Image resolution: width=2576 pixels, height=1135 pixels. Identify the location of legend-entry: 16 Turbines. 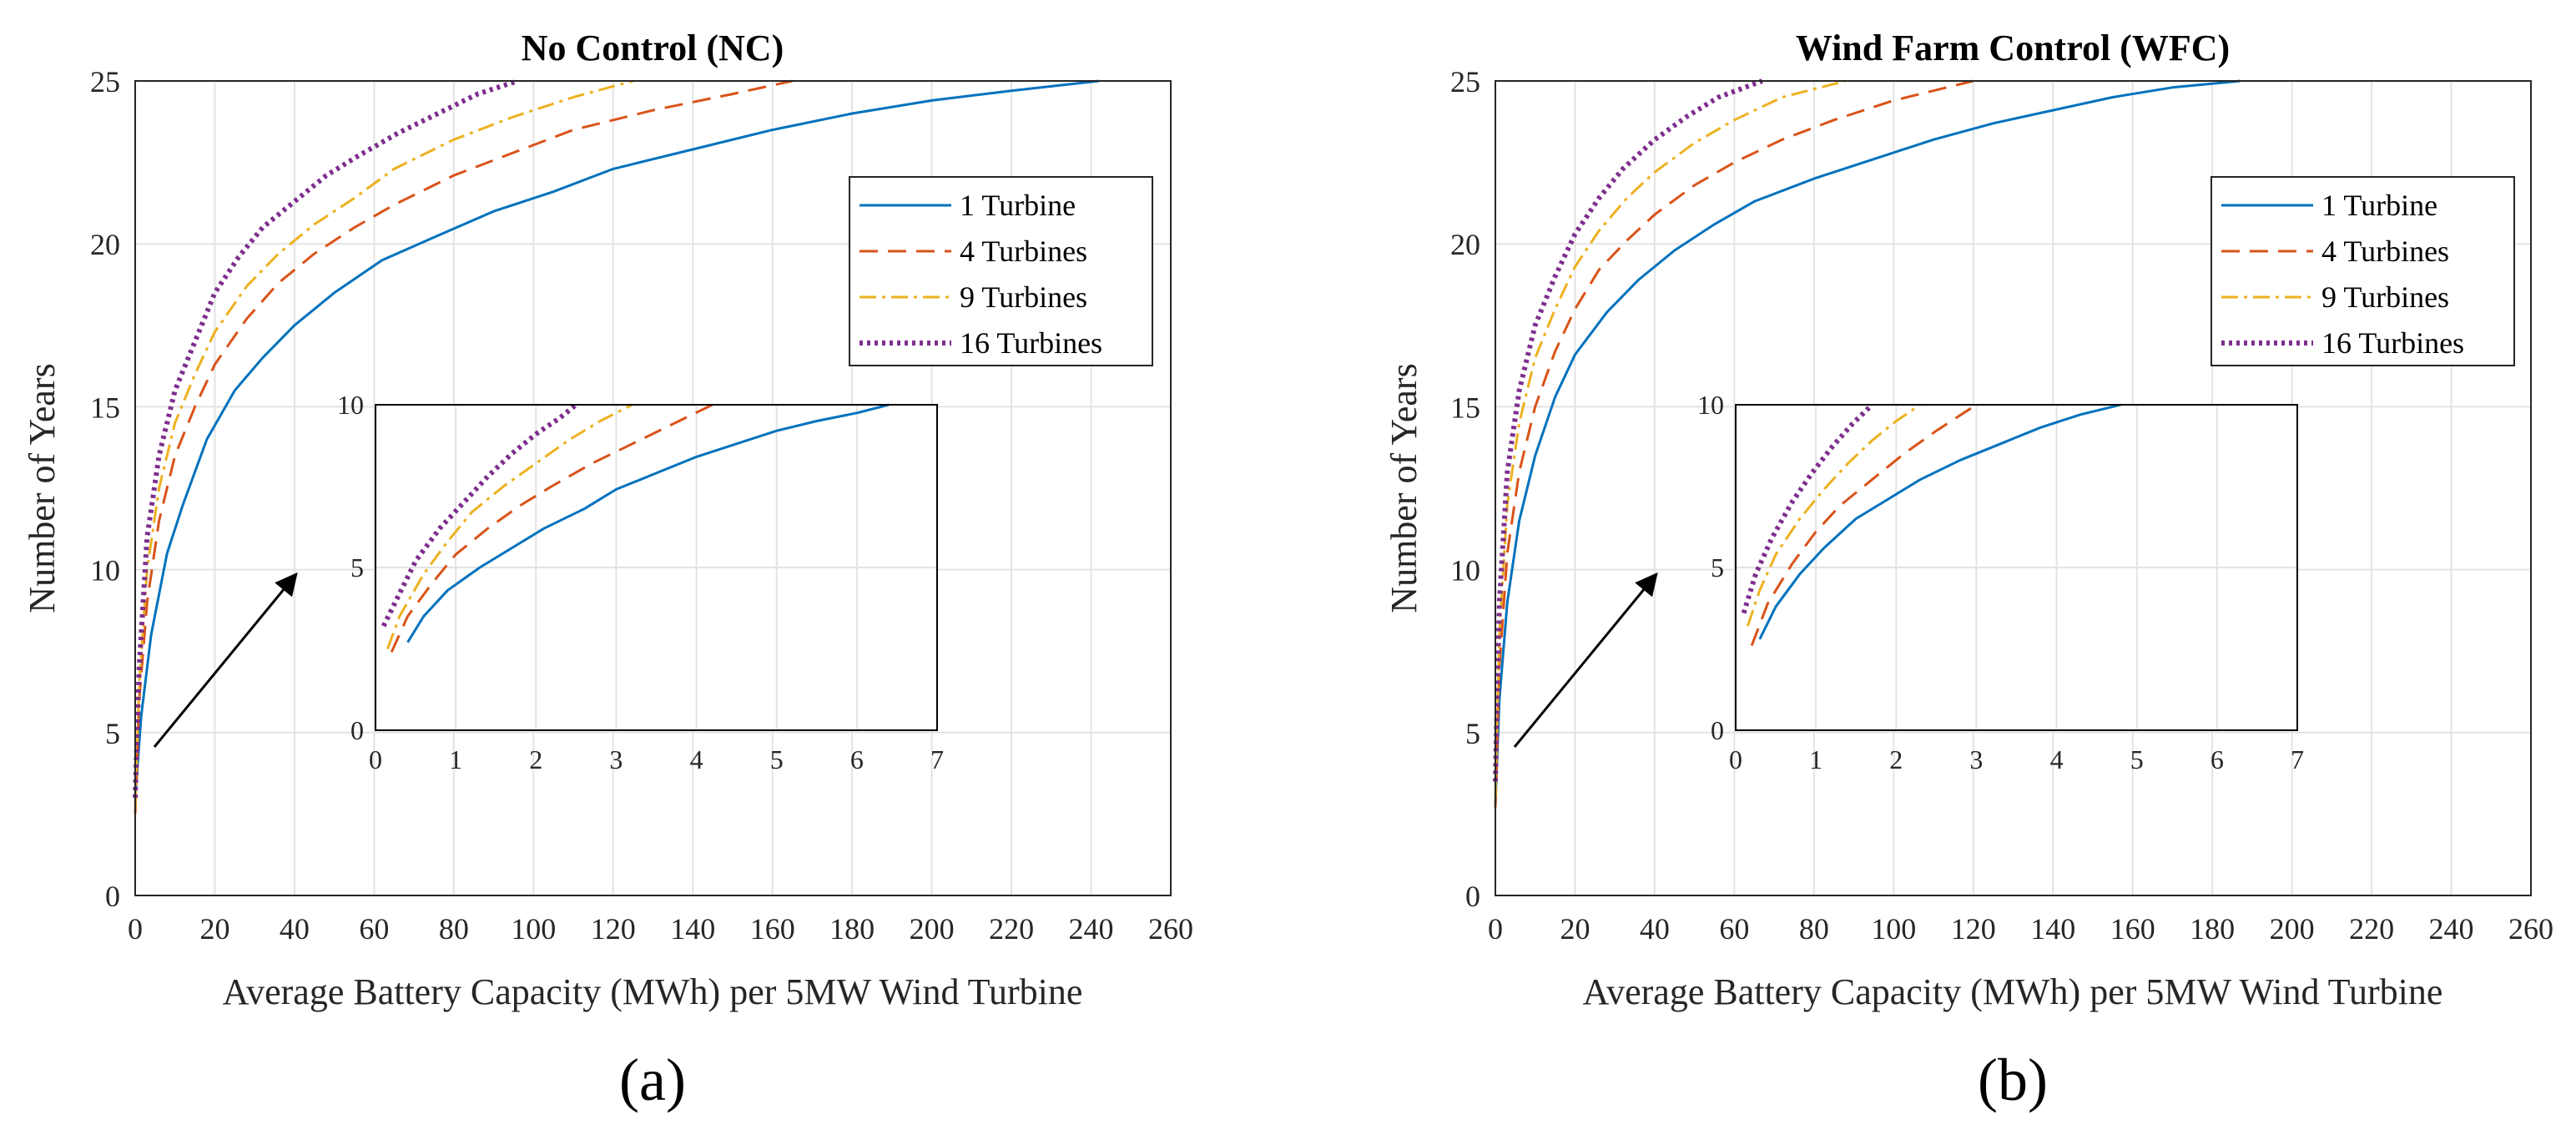
(981, 343).